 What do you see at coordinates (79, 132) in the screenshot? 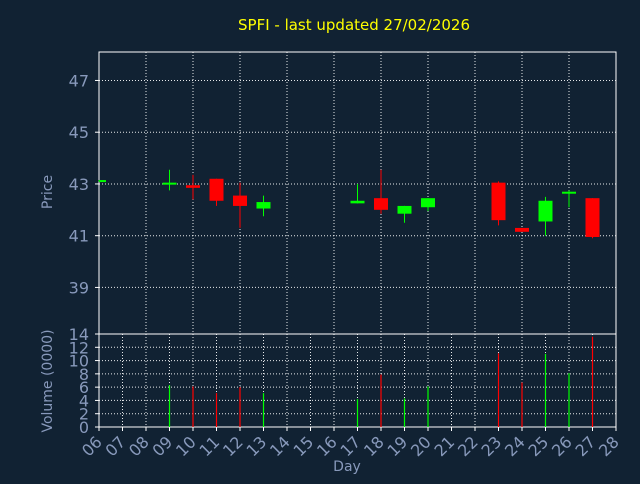
I see `price-tick-label: 45` at bounding box center [79, 132].